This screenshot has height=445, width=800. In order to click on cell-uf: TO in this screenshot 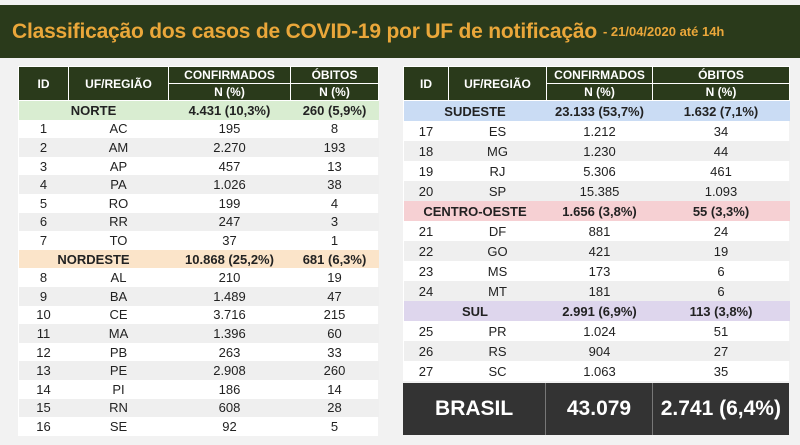, I will do `click(118, 240)`.